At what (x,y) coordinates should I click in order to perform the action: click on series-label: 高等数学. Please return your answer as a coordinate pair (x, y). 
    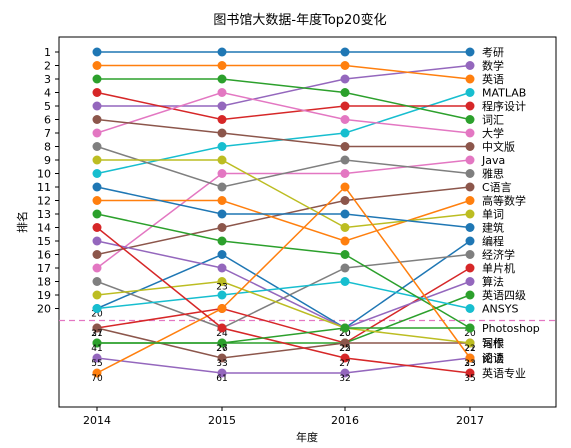
    Looking at the image, I should click on (504, 201).